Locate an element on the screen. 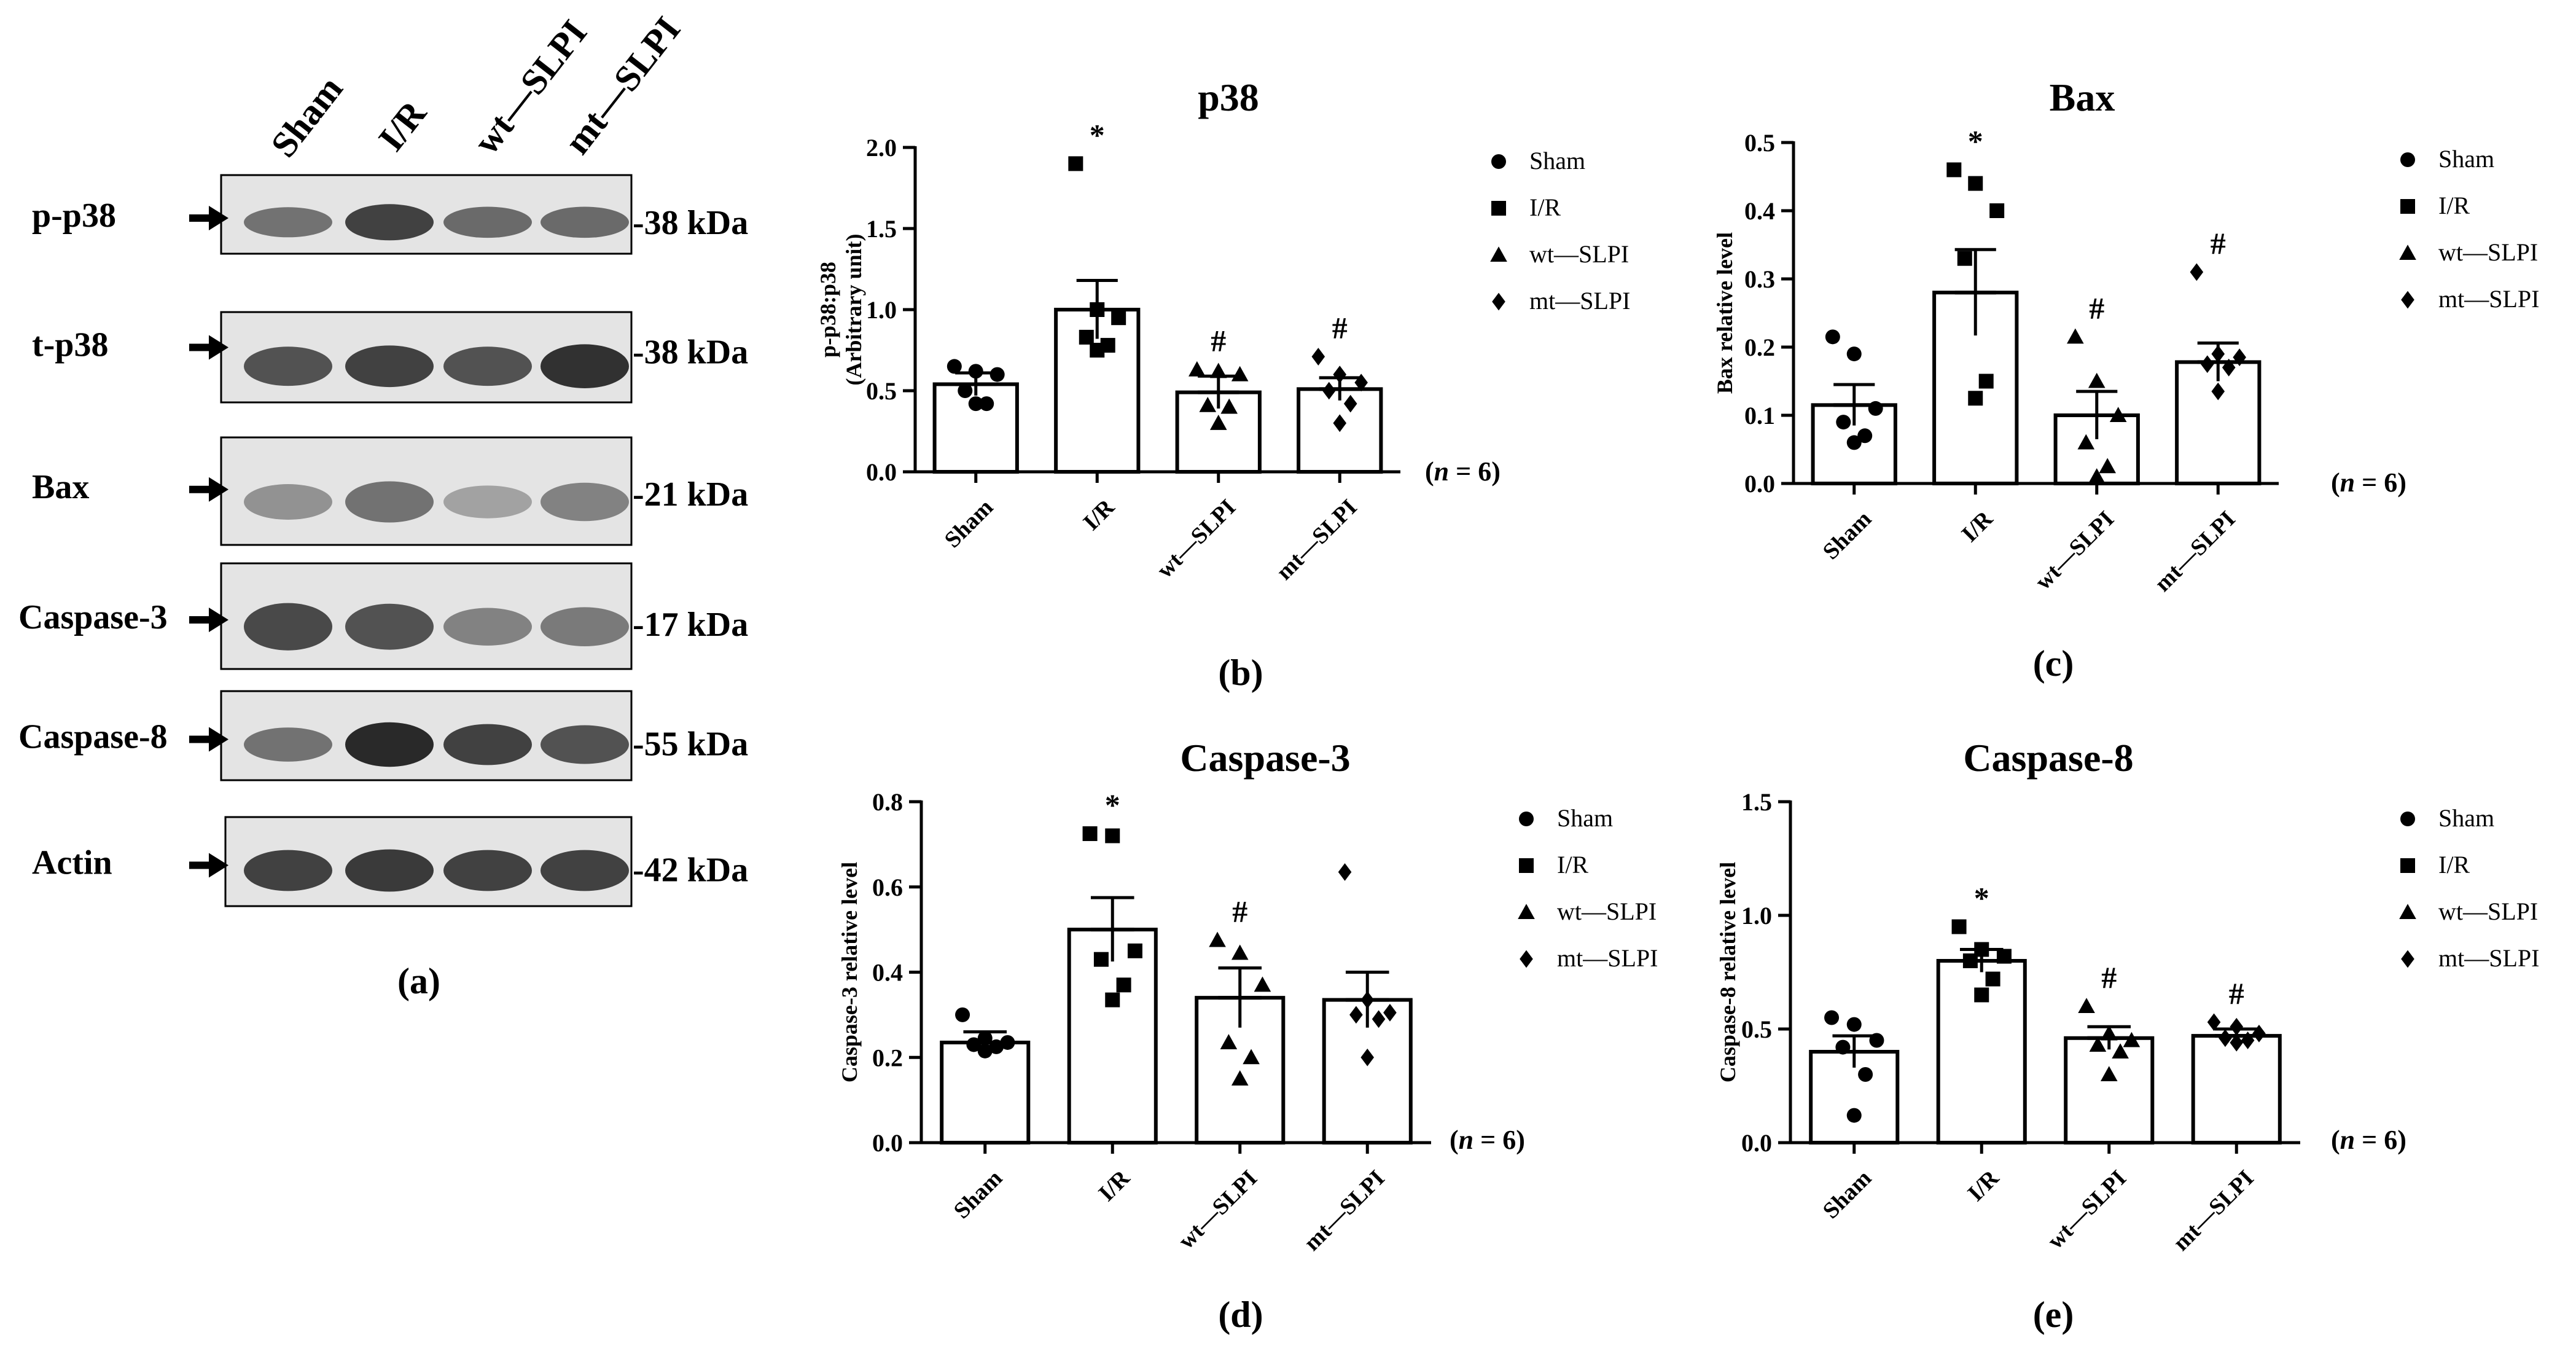 Image resolution: width=2576 pixels, height=1346 pixels. kda-label: -21 kDa is located at coordinates (690, 494).